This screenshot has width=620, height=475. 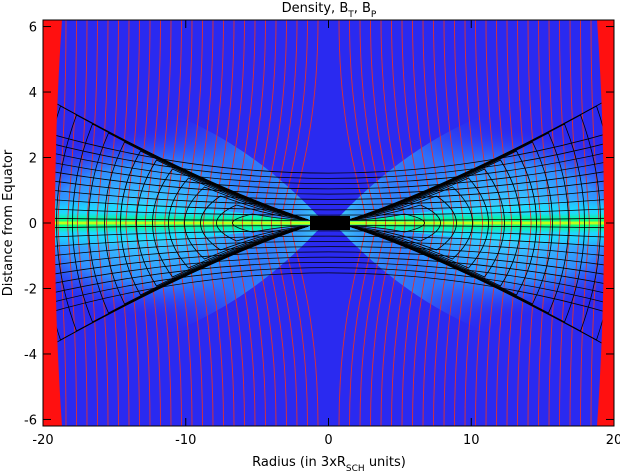 I want to click on y-tick-label: -4, so click(x=30, y=355).